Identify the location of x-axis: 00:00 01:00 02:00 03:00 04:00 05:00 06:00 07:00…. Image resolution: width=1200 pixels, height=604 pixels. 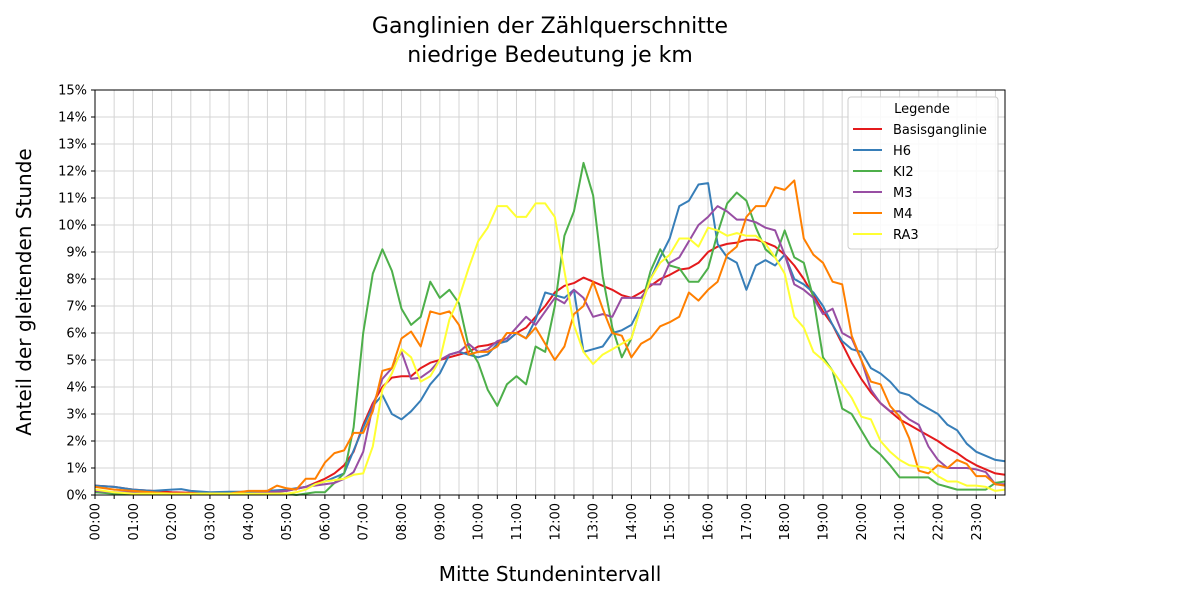
(542, 517).